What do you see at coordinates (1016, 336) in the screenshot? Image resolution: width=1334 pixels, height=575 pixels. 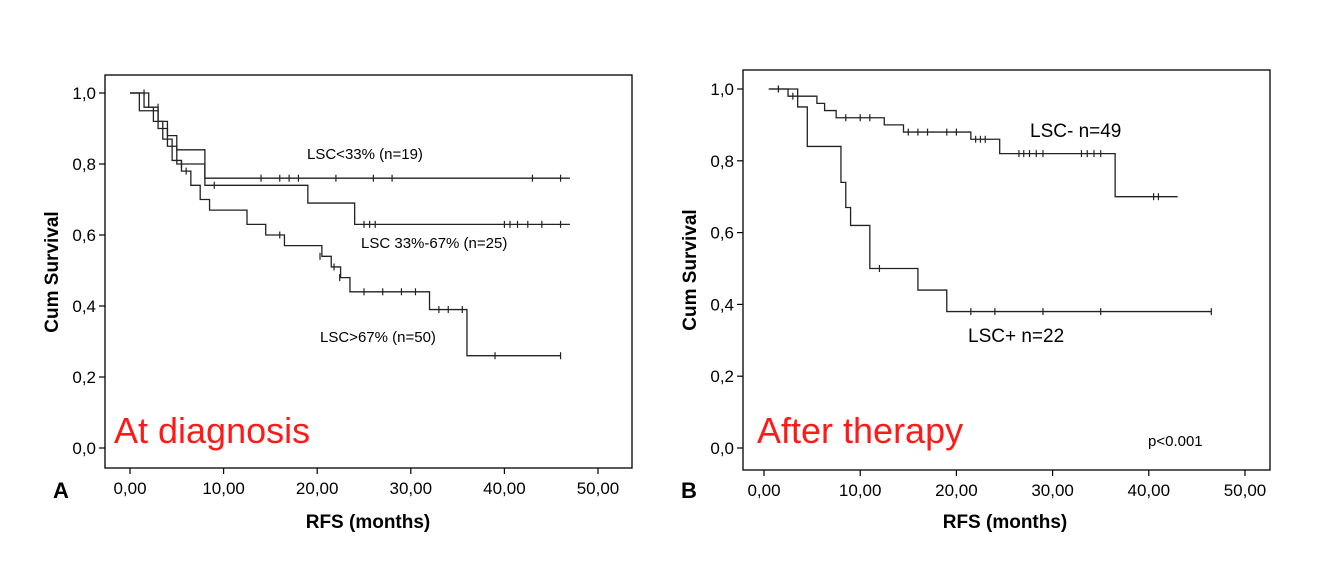 I see `panel-b-annotation-pos: LSC+ n=22` at bounding box center [1016, 336].